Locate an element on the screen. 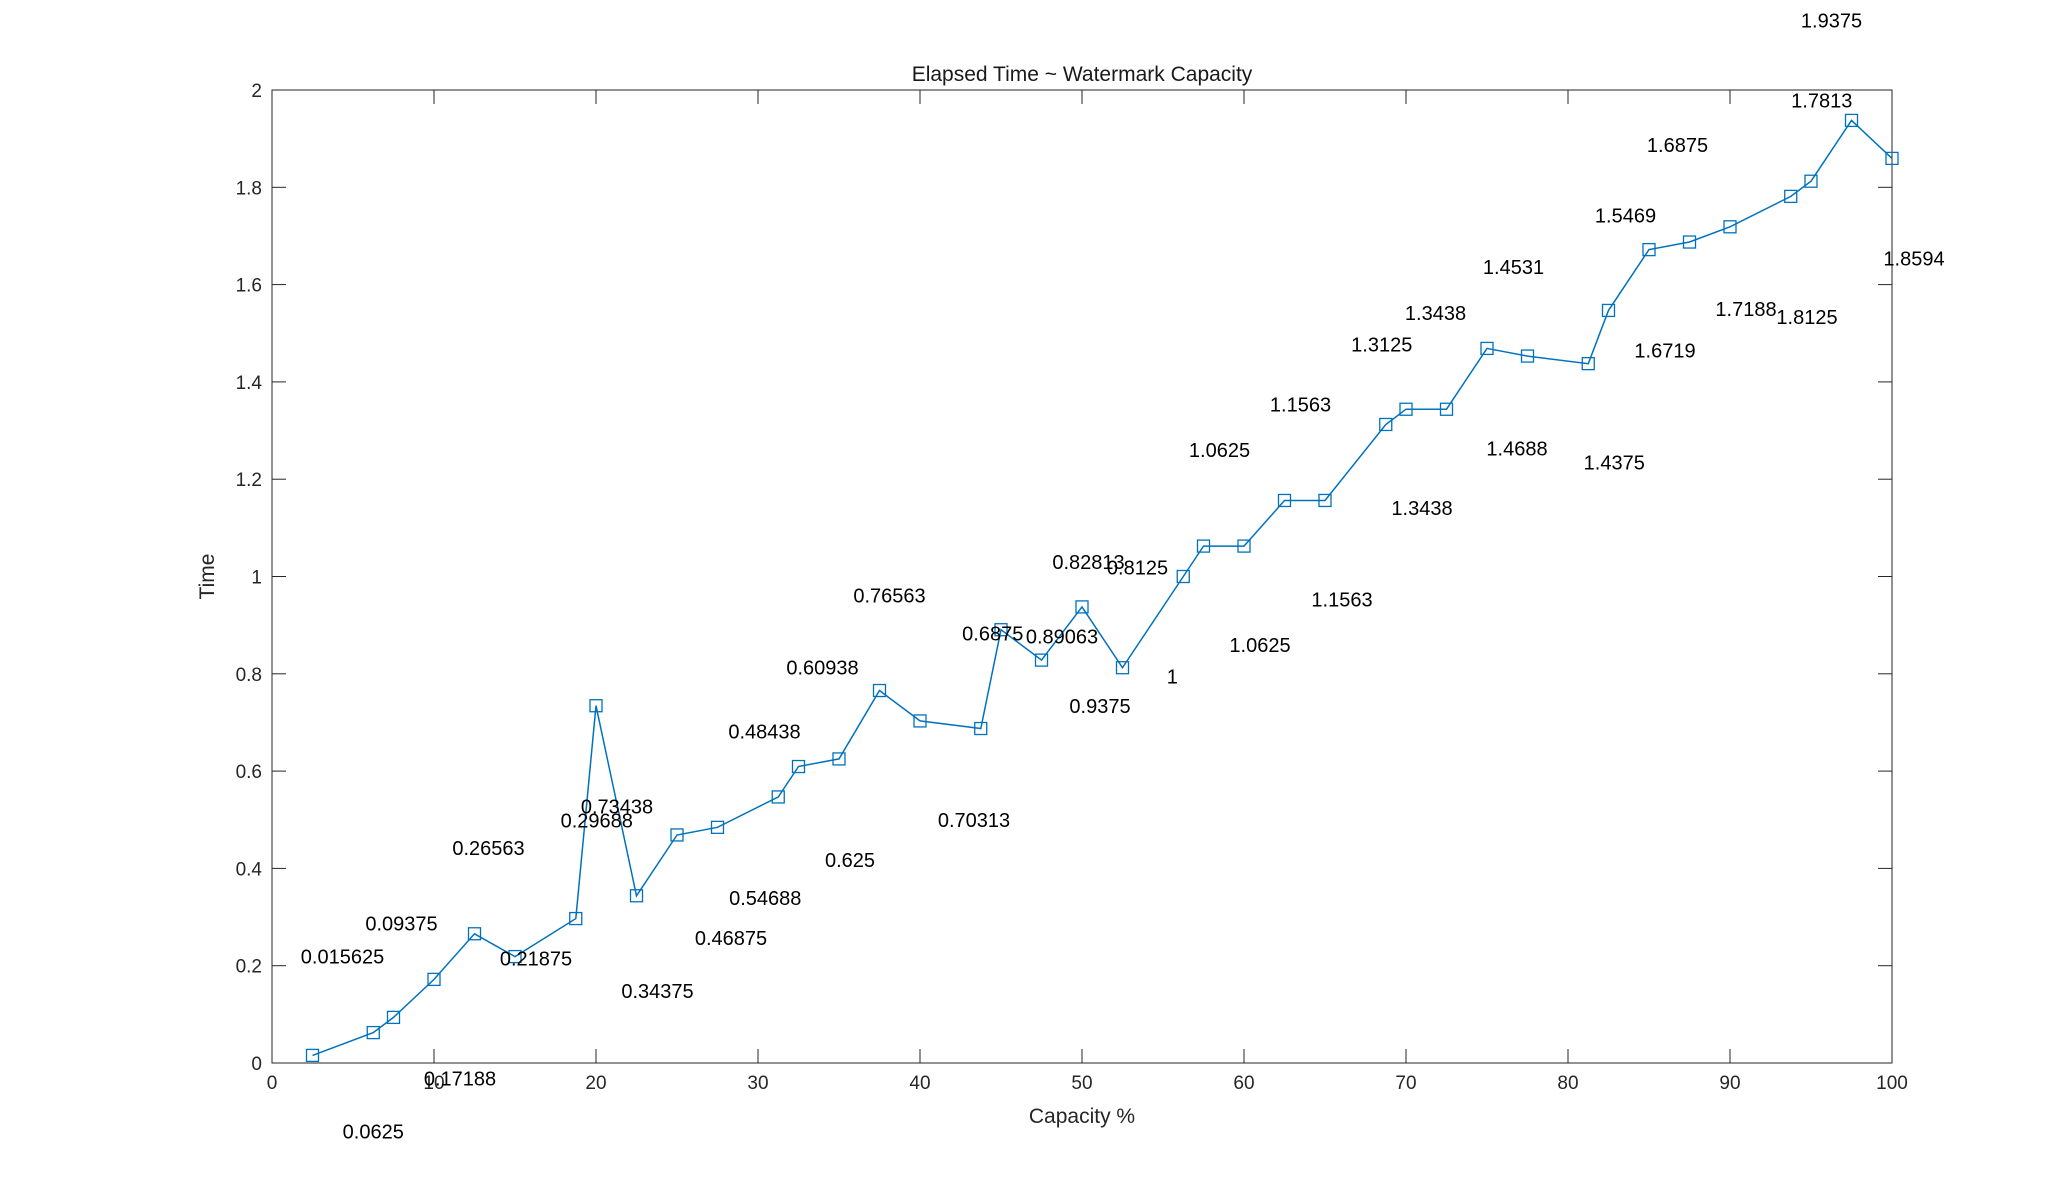 The width and height of the screenshot is (2067, 1181). data-label: 1.7813 is located at coordinates (1821, 101).